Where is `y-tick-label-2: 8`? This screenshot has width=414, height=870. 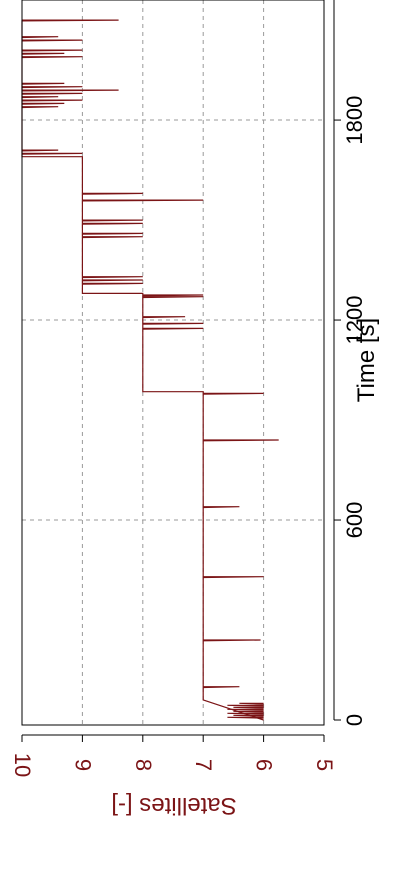
y-tick-label-2: 8 is located at coordinates (143, 765).